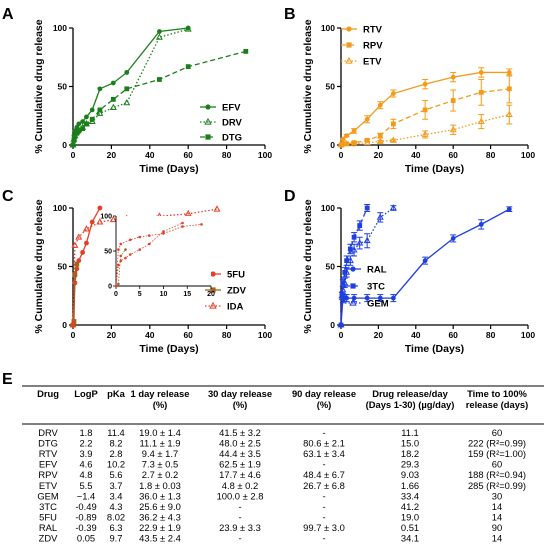  What do you see at coordinates (270, 432) in the screenshot?
I see `table-row: DRV 1.8 11.4 19.0 ± 1.4 41.5 ± 3.2 - 11.1 60` at bounding box center [270, 432].